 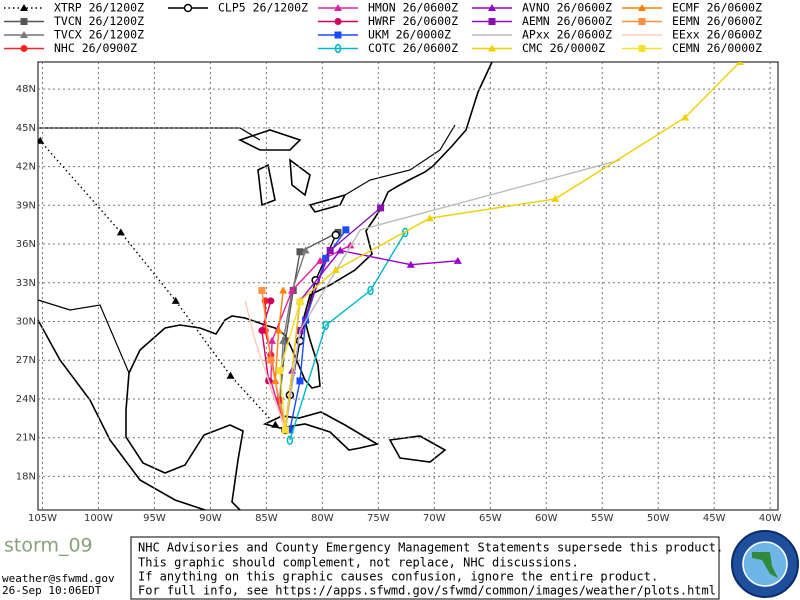 What do you see at coordinates (490, 518) in the screenshot?
I see `x-tick-label: 65W` at bounding box center [490, 518].